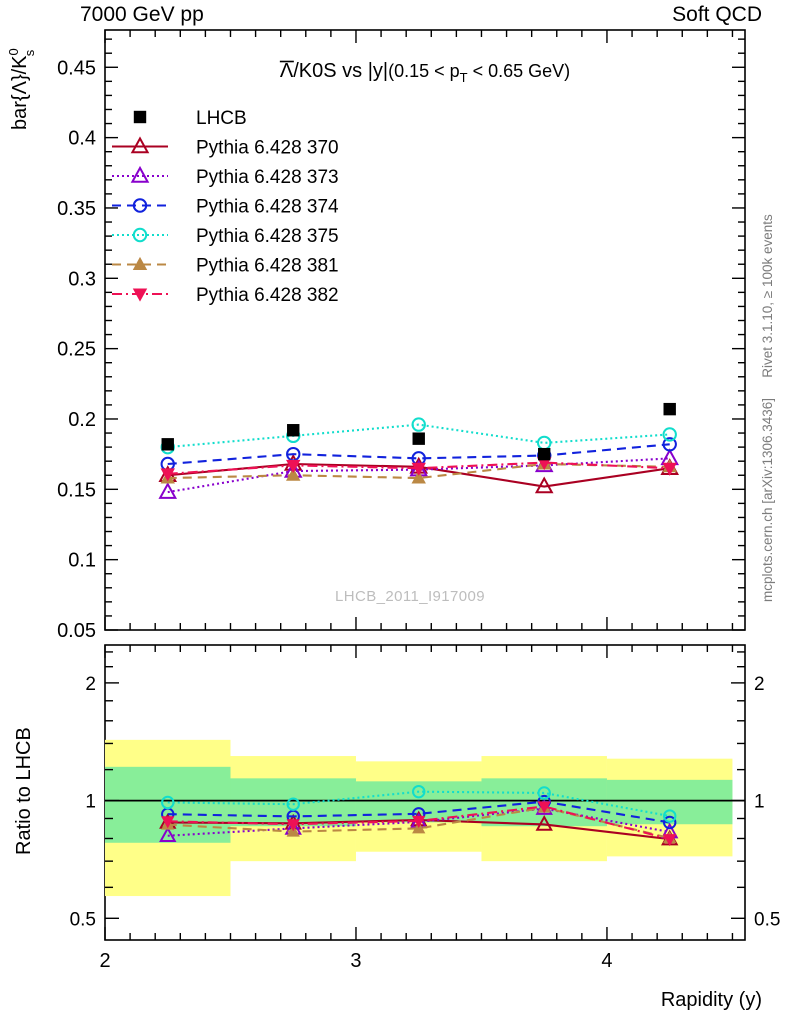  What do you see at coordinates (82, 561) in the screenshot?
I see `main-y-tick-label: 0.1` at bounding box center [82, 561].